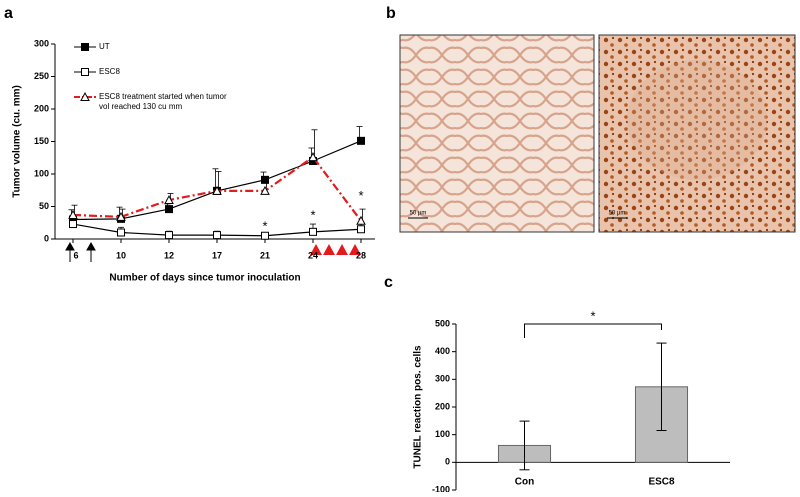  I want to click on x-tick-label: 6, so click(75, 255).